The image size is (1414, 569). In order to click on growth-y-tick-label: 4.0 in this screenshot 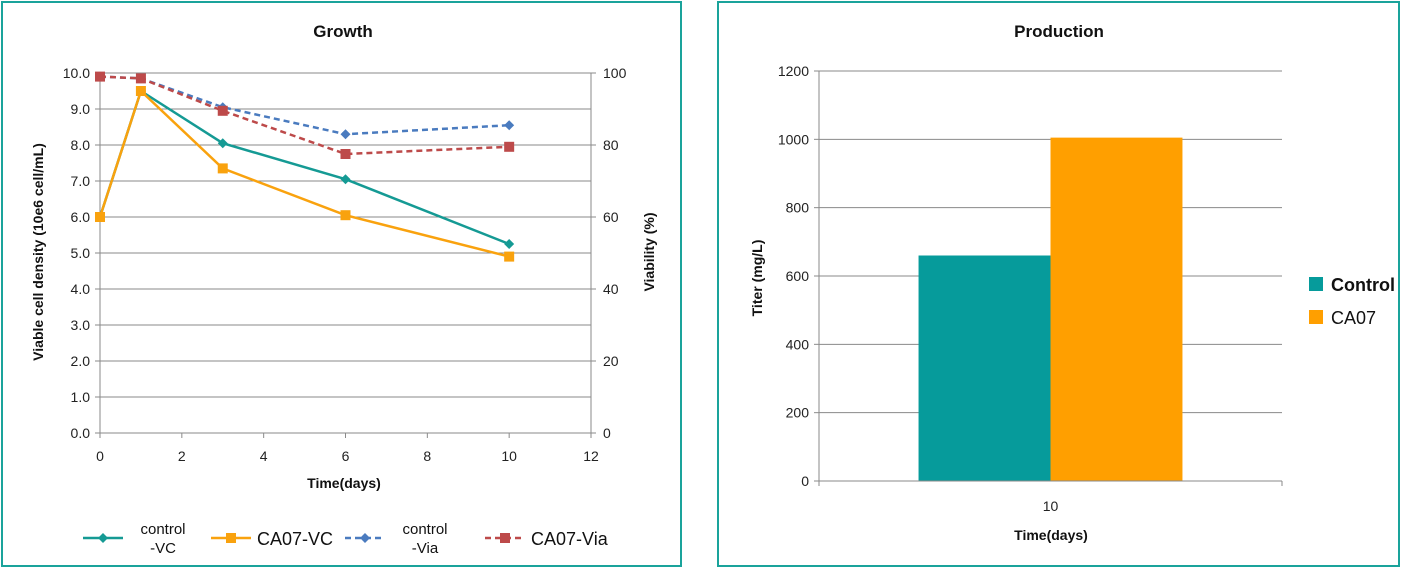, I will do `click(81, 289)`.